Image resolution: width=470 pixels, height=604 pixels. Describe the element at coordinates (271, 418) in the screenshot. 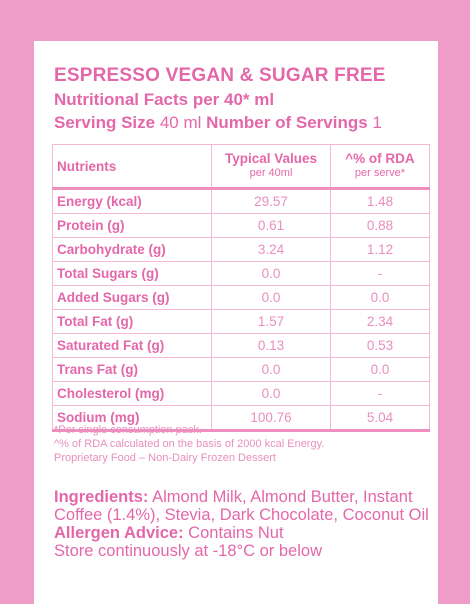

I see `nutrient-value: 100.76` at that location.